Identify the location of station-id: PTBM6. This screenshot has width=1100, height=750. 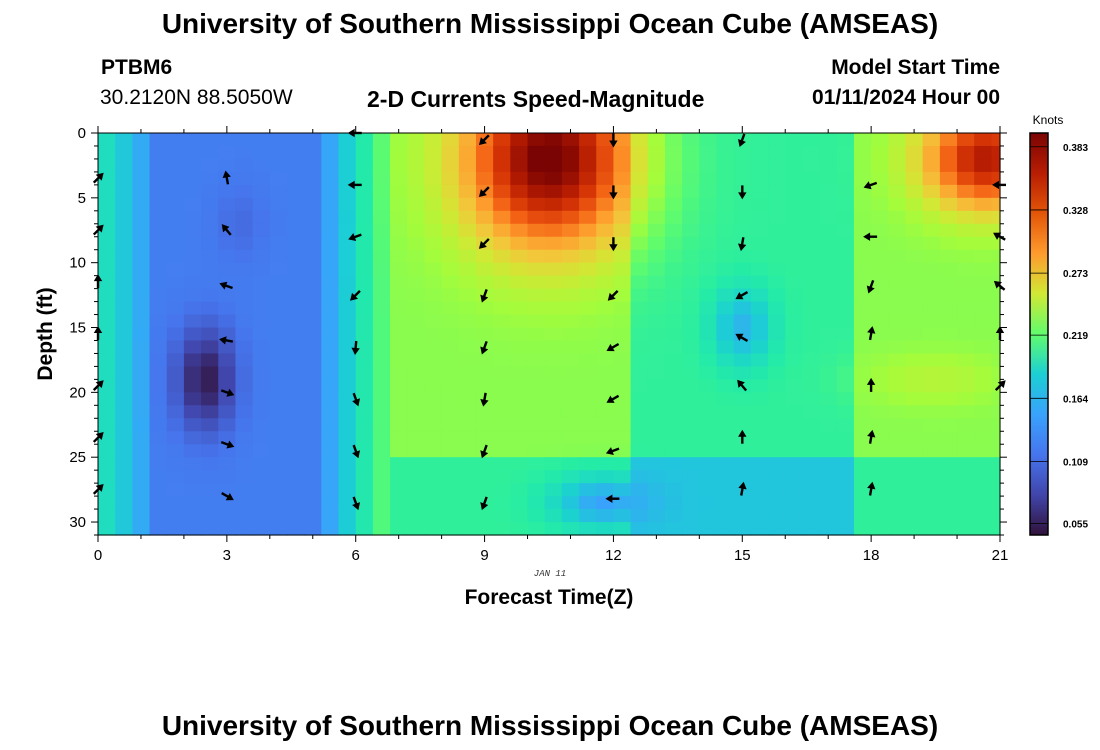
(137, 67).